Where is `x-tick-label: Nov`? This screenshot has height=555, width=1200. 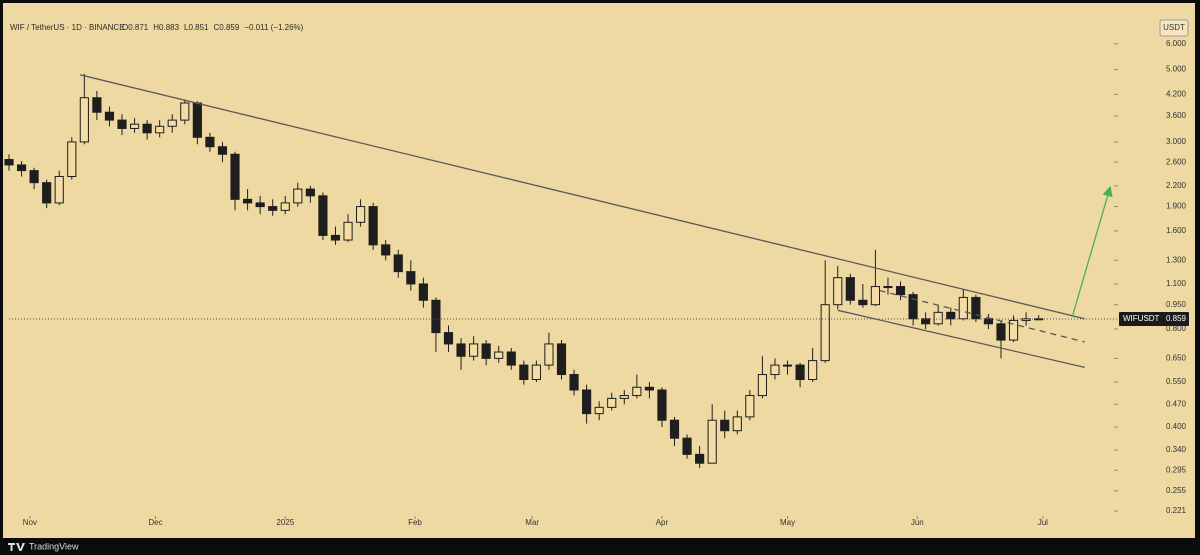 x-tick-label: Nov is located at coordinates (30, 522).